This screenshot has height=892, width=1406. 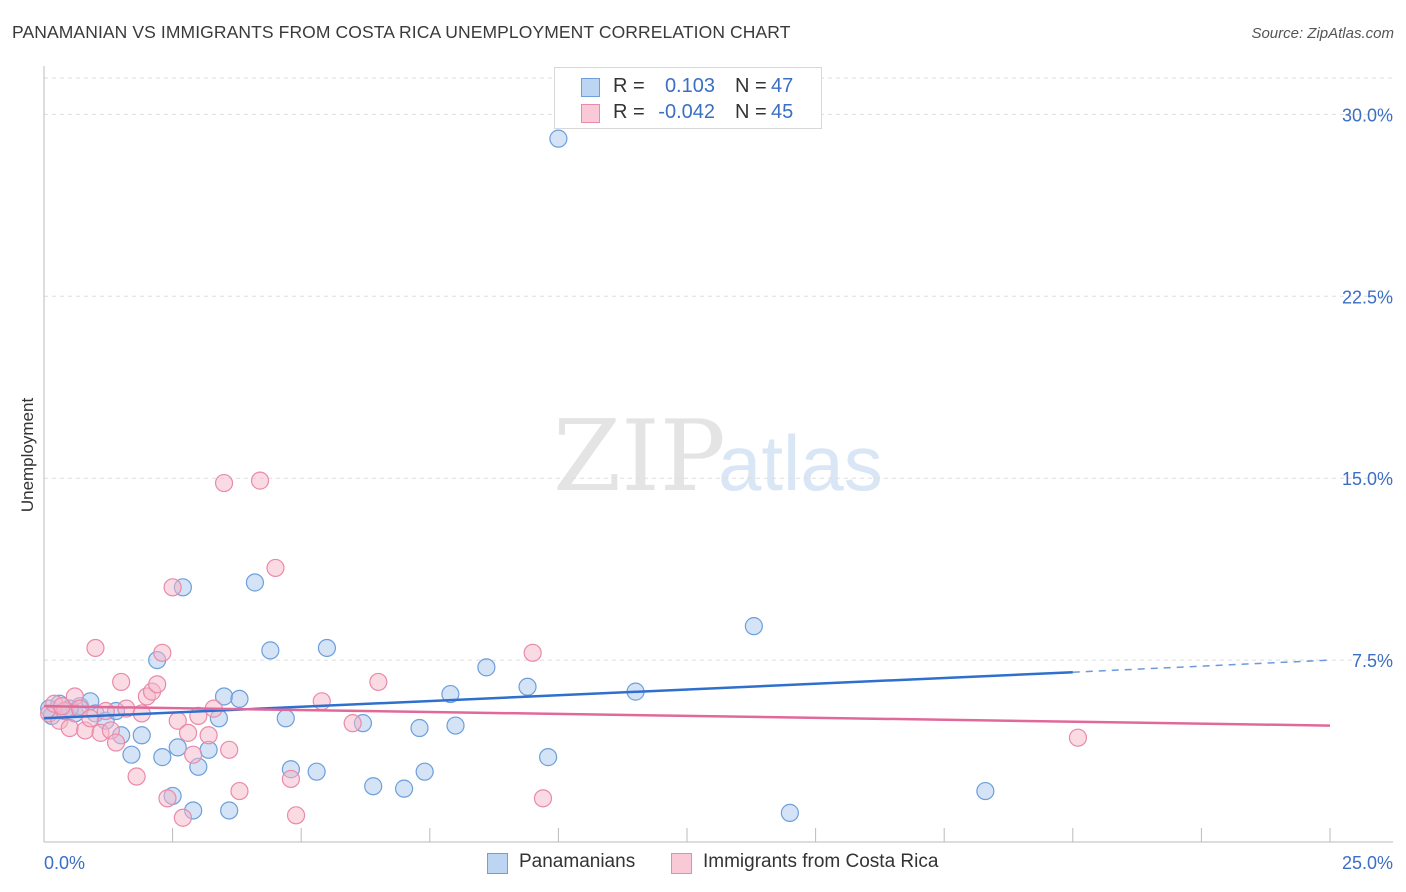 I want to click on legend-label: Panamanians, so click(x=577, y=861).